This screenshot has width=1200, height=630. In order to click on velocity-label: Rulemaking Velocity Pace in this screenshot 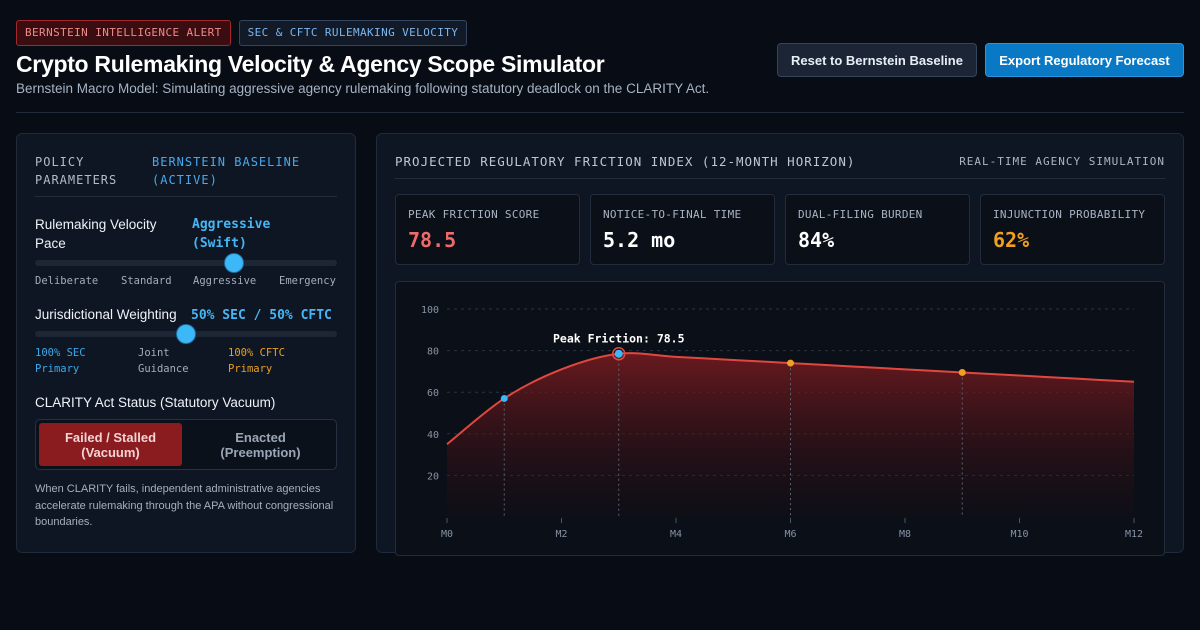, I will do `click(96, 234)`.